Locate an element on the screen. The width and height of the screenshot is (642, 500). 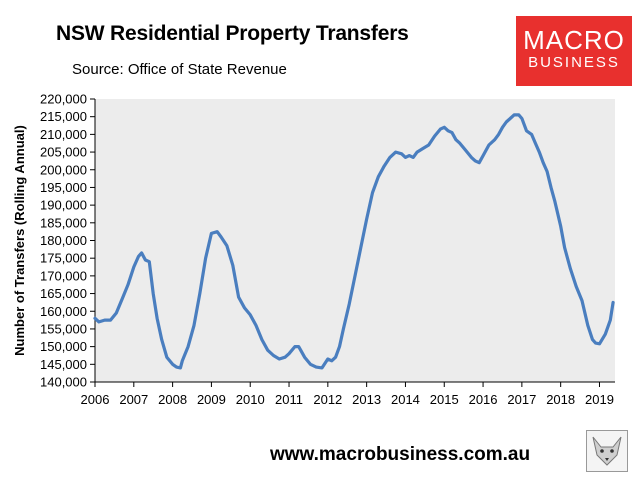
x-tick-label: 2013 is located at coordinates (366, 399).